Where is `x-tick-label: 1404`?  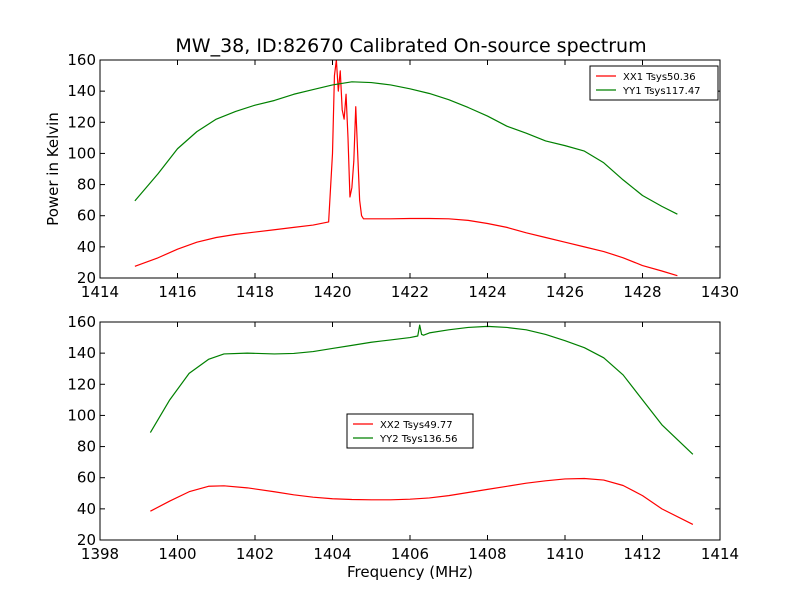 x-tick-label: 1404 is located at coordinates (332, 554).